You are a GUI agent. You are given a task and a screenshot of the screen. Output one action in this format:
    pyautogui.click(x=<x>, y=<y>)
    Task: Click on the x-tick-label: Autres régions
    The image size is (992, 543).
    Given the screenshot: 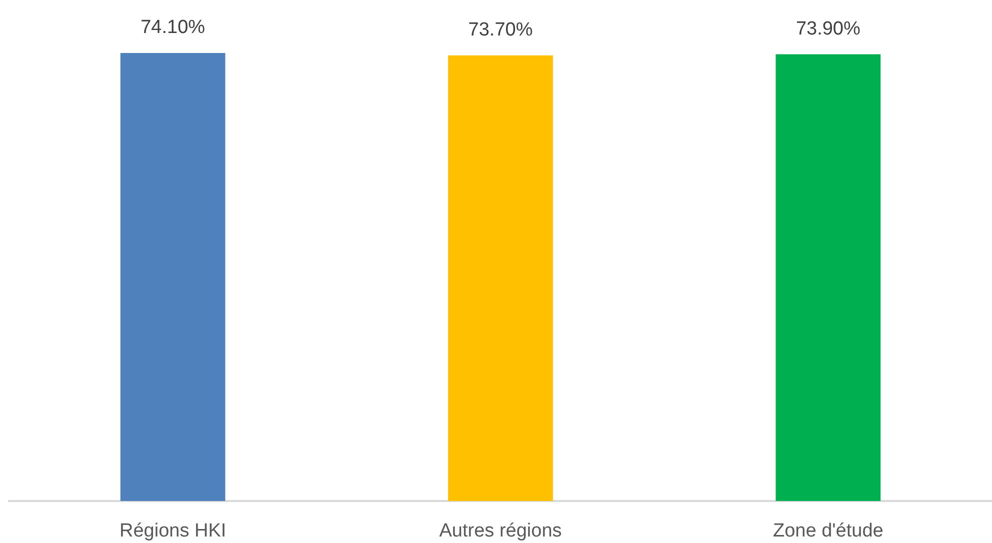 What is the action you would take?
    pyautogui.click(x=500, y=531)
    